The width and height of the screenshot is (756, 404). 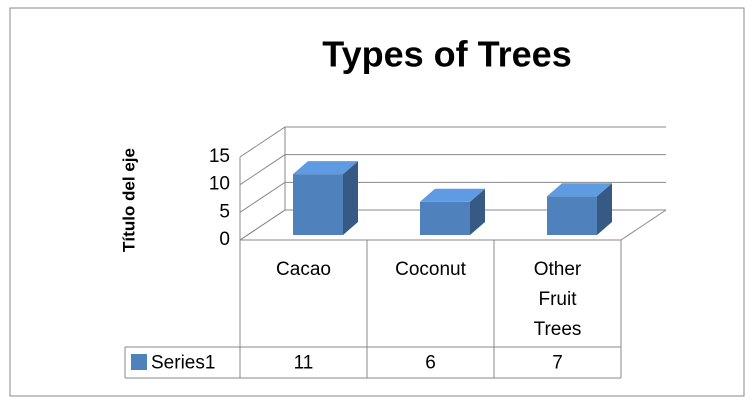 What do you see at coordinates (303, 269) in the screenshot?
I see `x-tick-label: Cacao` at bounding box center [303, 269].